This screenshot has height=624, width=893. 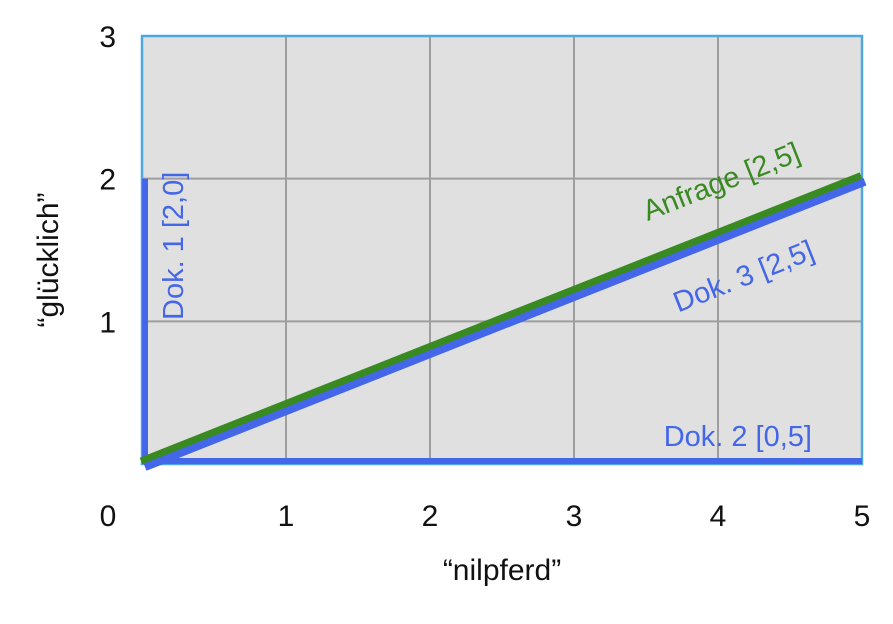 What do you see at coordinates (485, 516) in the screenshot?
I see `x-tick-labels: 0 1 2 3 4 5` at bounding box center [485, 516].